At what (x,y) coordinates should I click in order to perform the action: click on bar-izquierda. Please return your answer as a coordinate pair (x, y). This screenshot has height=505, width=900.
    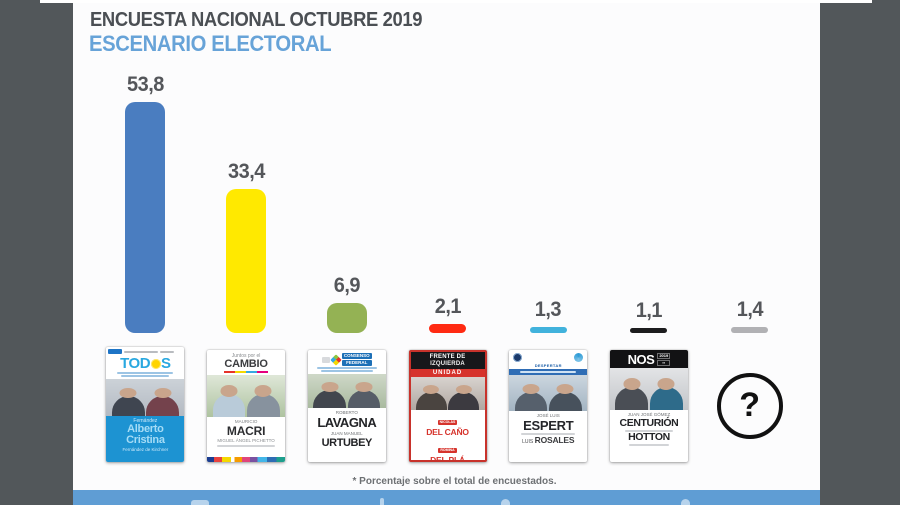
    Looking at the image, I should click on (448, 328).